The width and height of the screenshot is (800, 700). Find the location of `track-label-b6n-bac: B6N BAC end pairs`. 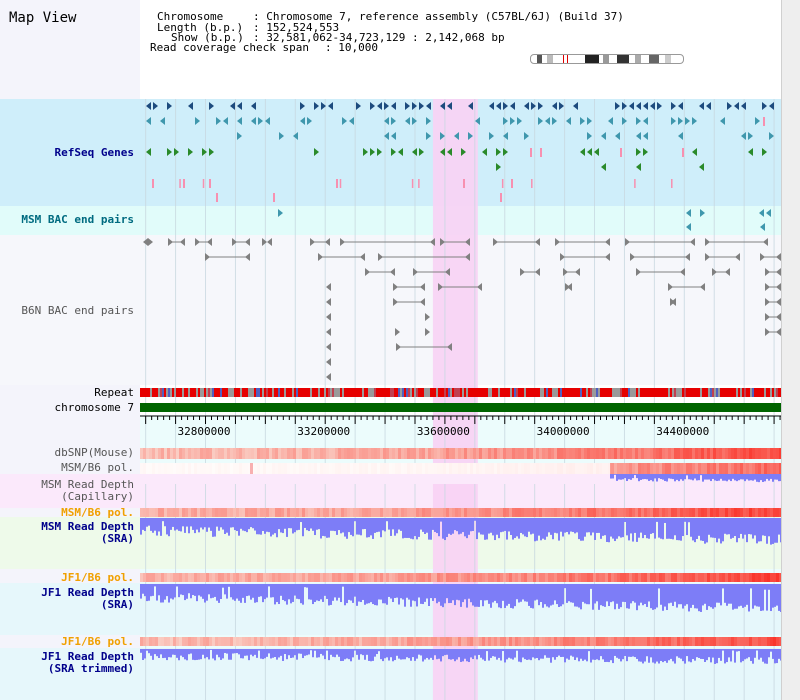

track-label-b6n-bac: B6N BAC end pairs is located at coordinates (77, 310).